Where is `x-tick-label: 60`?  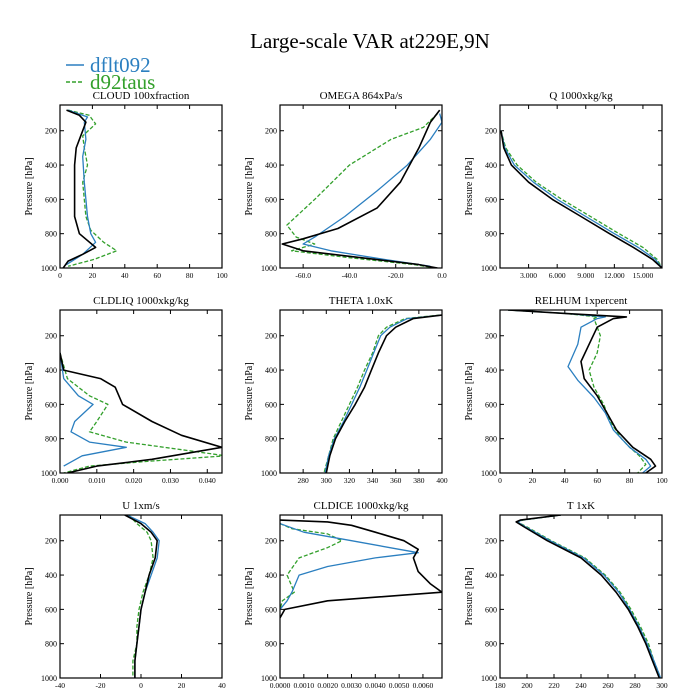
x-tick-label: 60 is located at coordinates (597, 480).